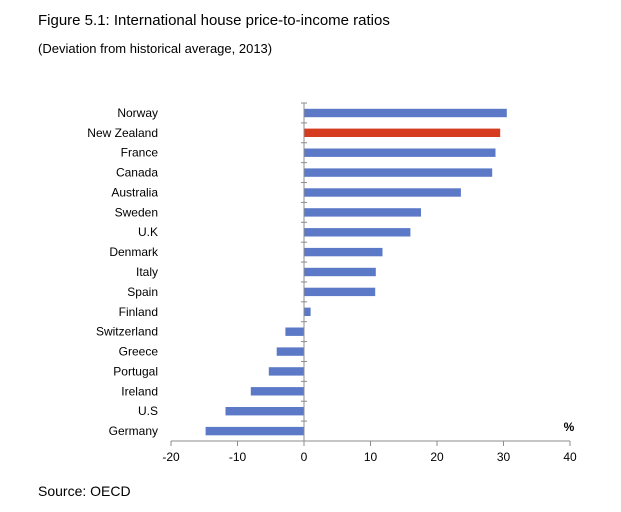 The width and height of the screenshot is (621, 512). Describe the element at coordinates (307, 311) in the screenshot. I see `bar-finland` at that location.